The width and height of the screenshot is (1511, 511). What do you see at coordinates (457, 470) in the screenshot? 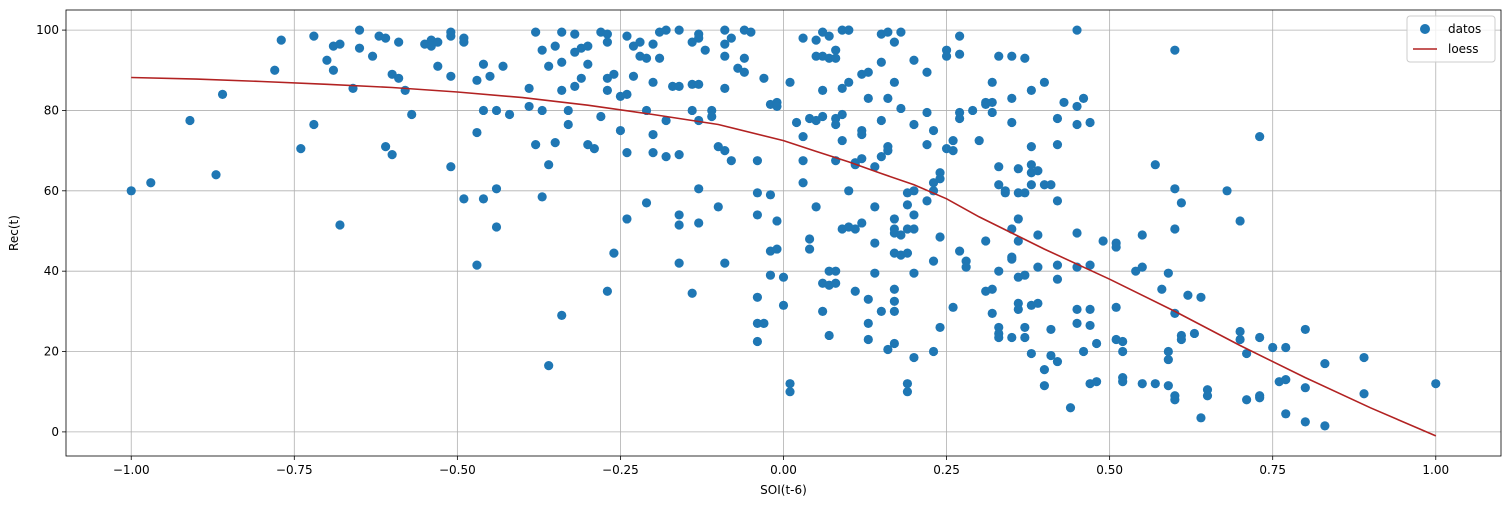
I see `x-tick-label: −0.50` at bounding box center [457, 470].